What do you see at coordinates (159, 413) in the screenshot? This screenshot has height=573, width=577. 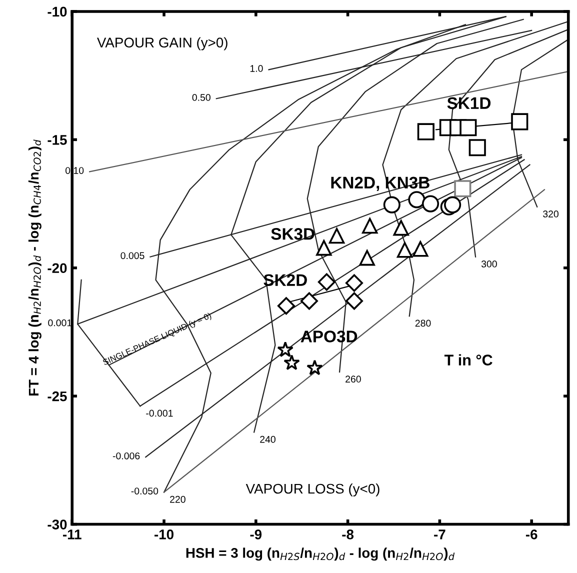 I see `annotation: -0.001` at bounding box center [159, 413].